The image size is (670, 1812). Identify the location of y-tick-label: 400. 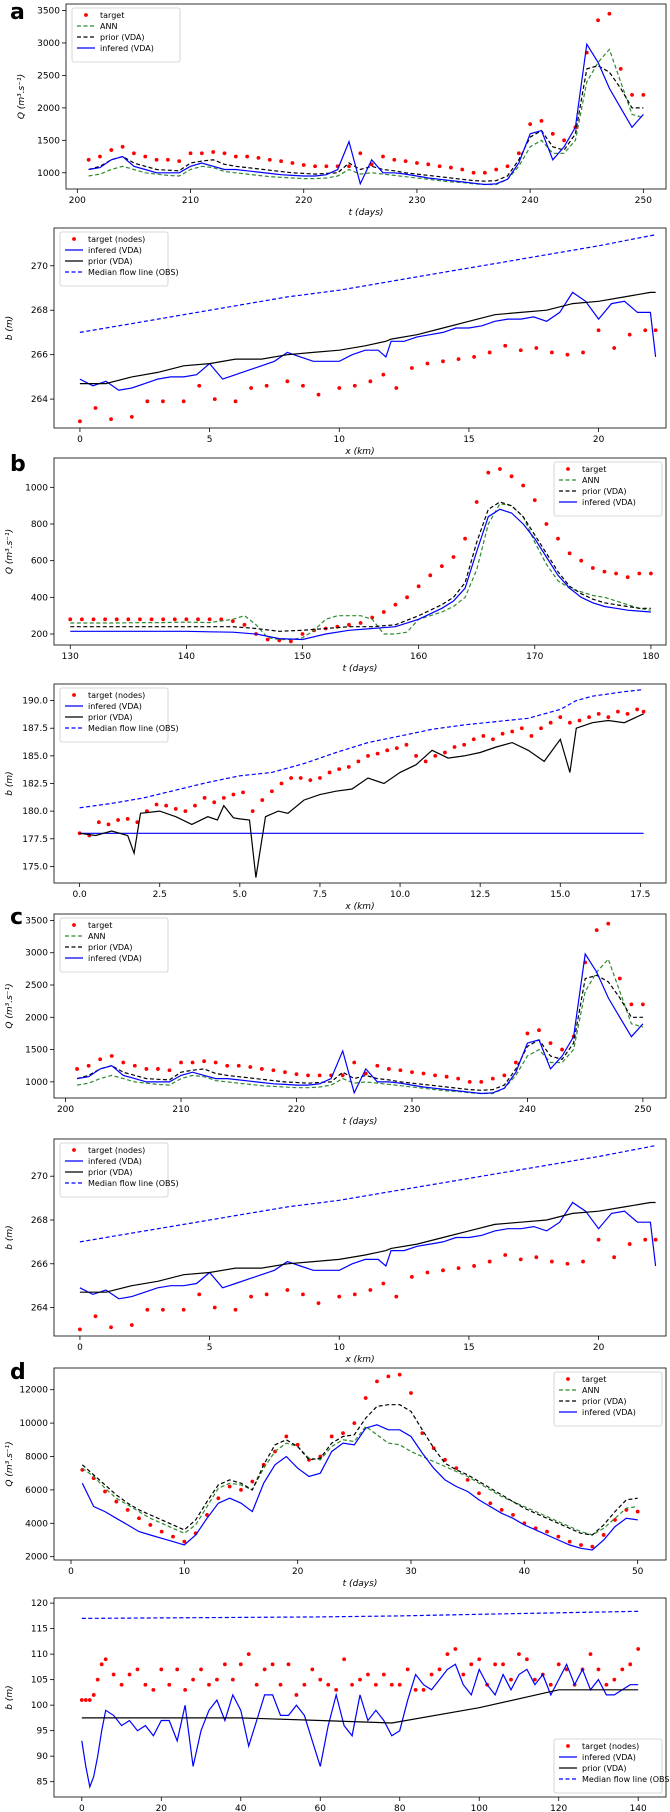
(39, 598).